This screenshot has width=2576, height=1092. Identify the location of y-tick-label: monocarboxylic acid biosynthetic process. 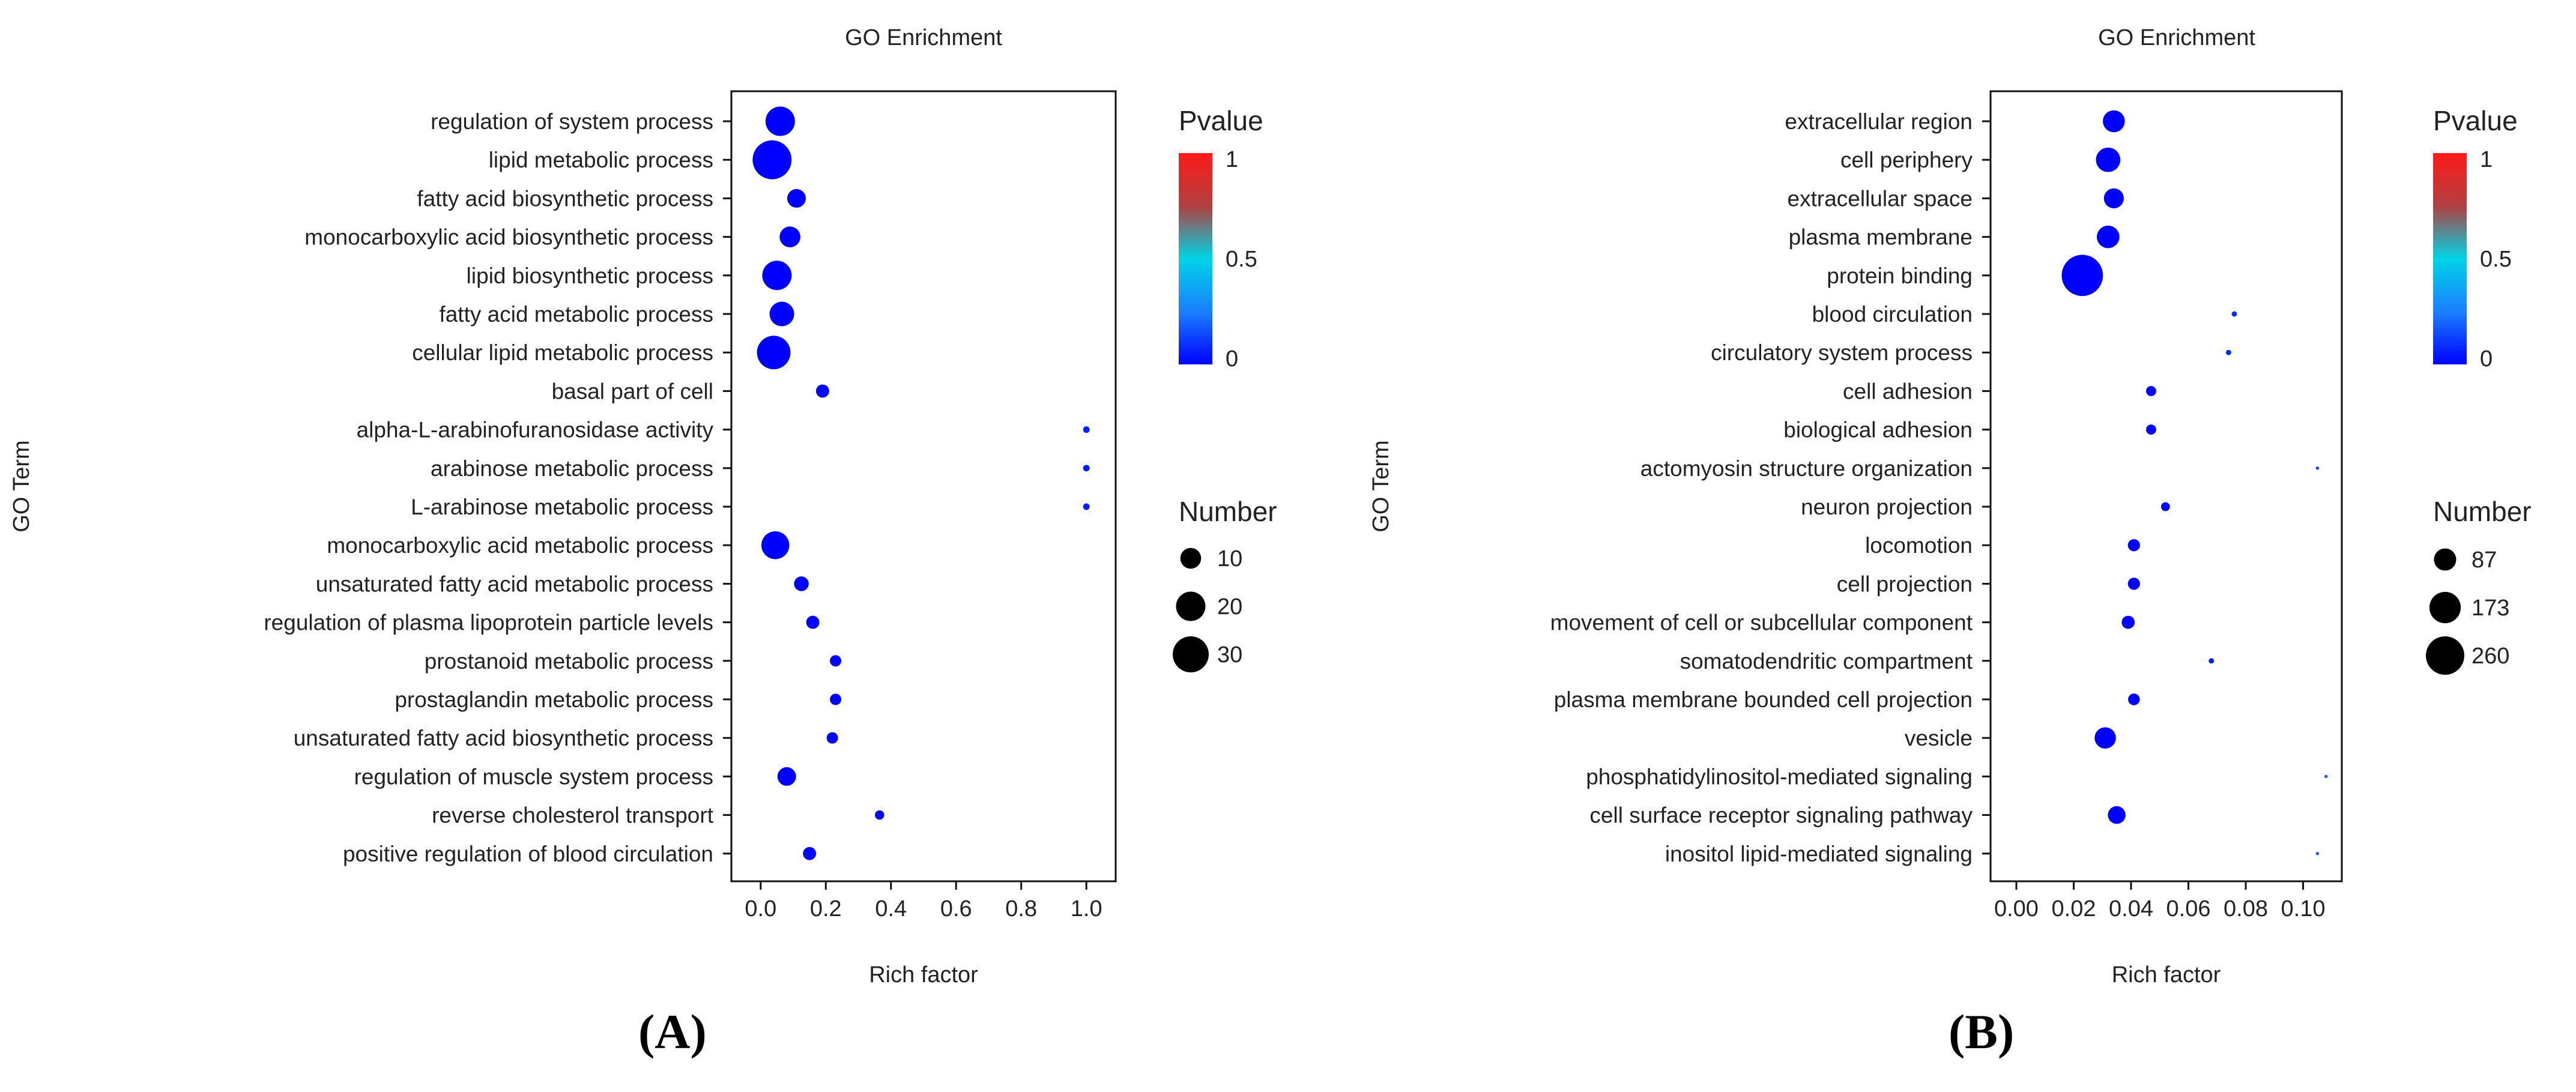
(508, 238).